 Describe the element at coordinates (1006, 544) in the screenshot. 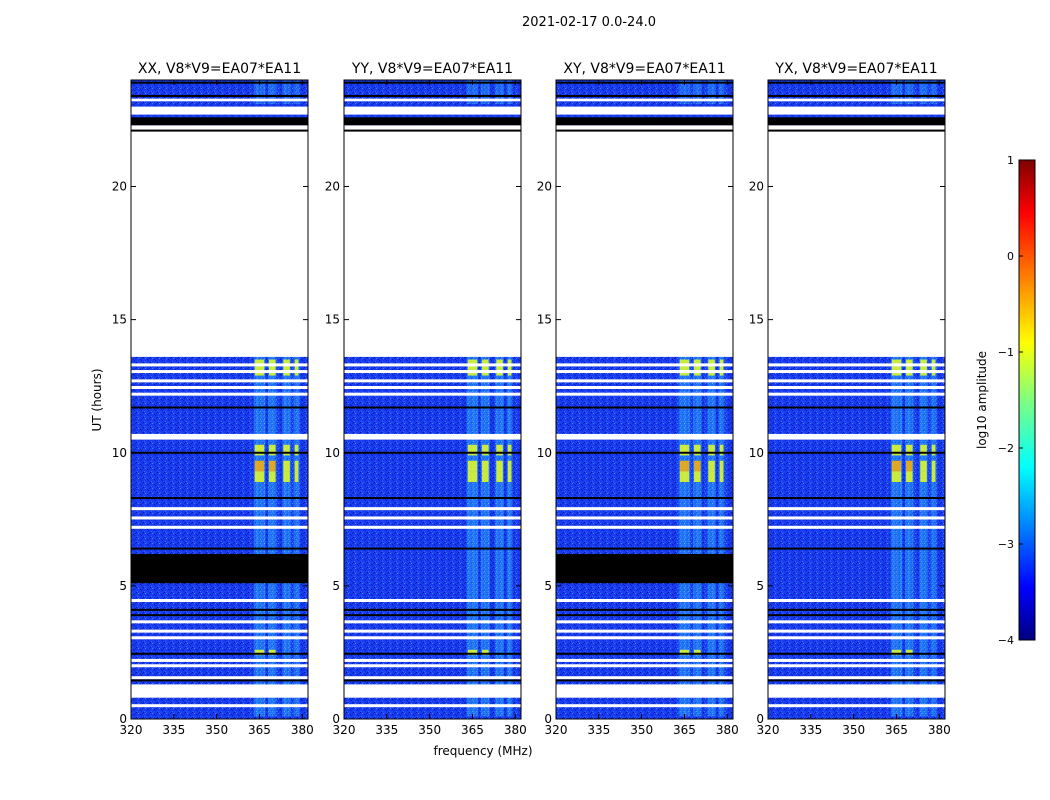

I see `colorbar-tick-label: −3` at that location.